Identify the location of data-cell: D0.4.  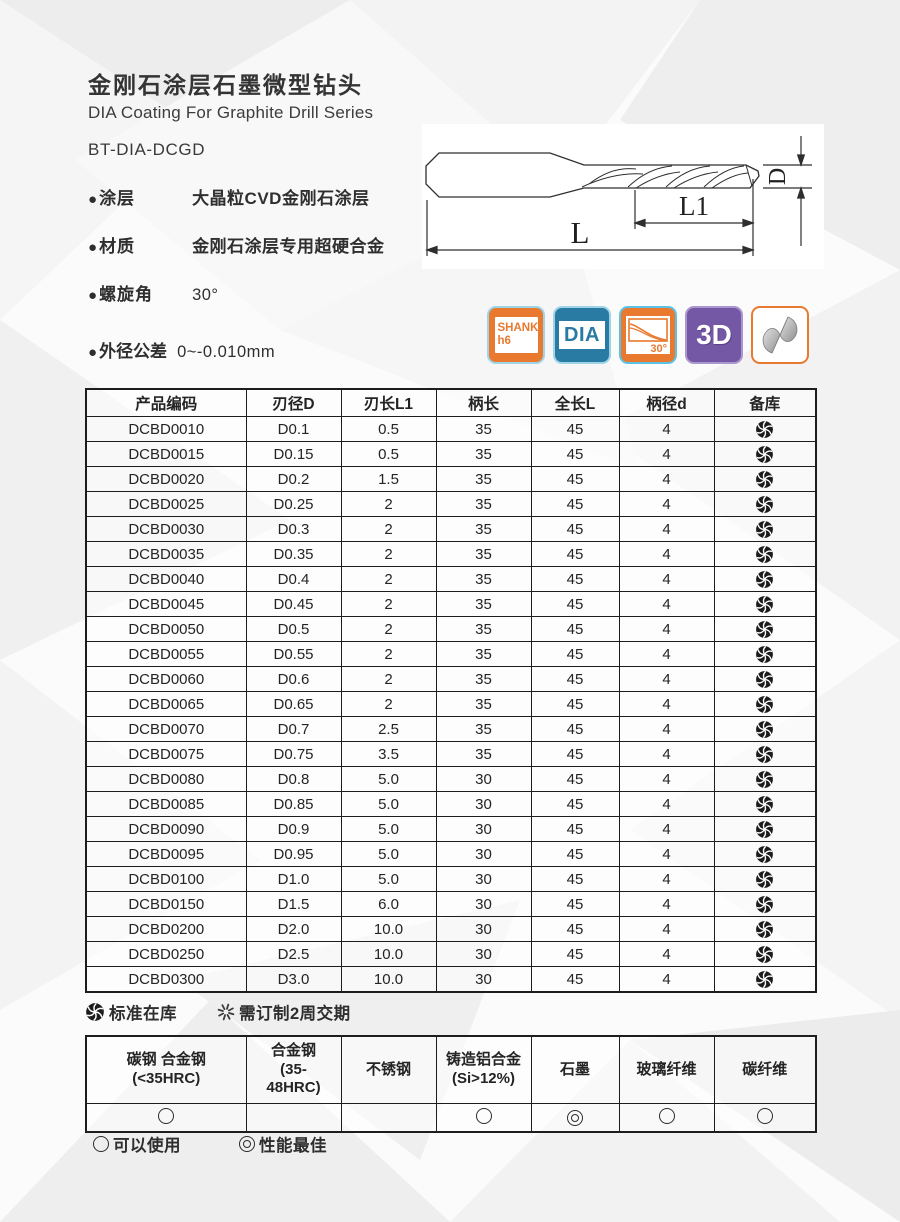
(293, 579).